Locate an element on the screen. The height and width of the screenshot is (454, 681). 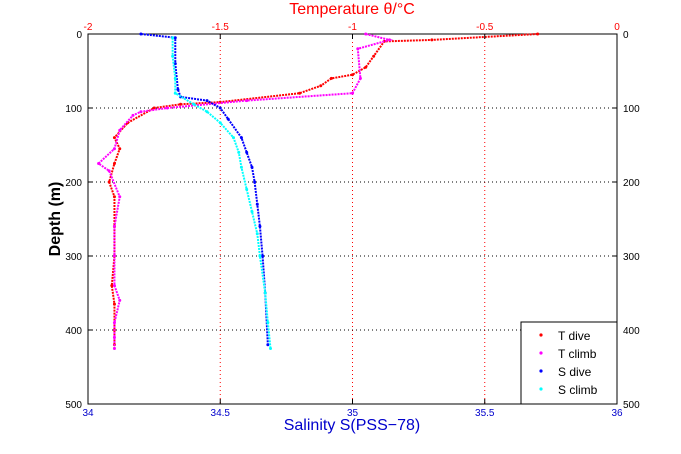
legend-label: S dive is located at coordinates (575, 372).